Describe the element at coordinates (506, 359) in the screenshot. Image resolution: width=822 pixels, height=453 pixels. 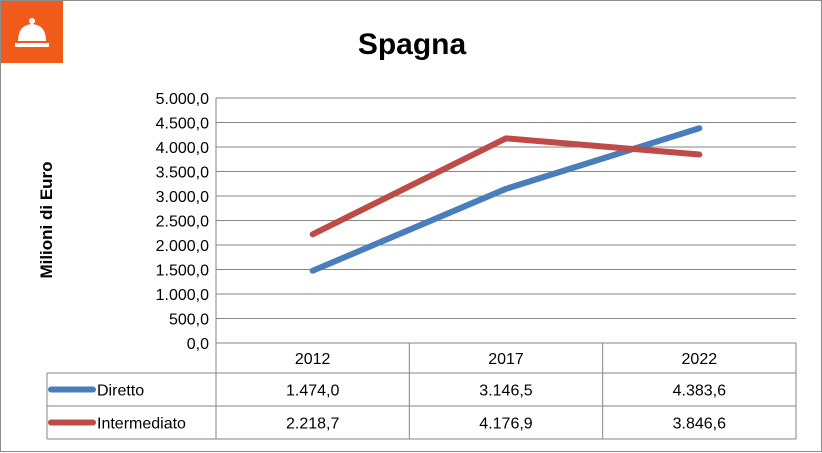
I see `x-tick-label: 2017` at that location.